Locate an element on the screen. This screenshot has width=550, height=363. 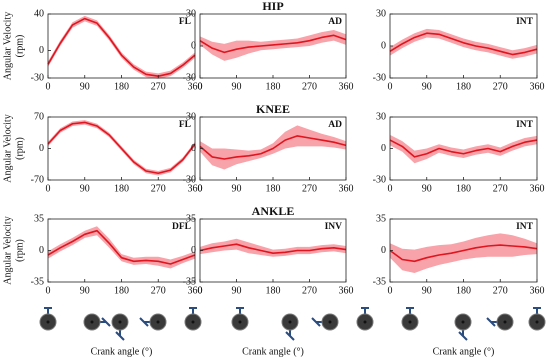
panel-label: AD is located at coordinates (335, 125).